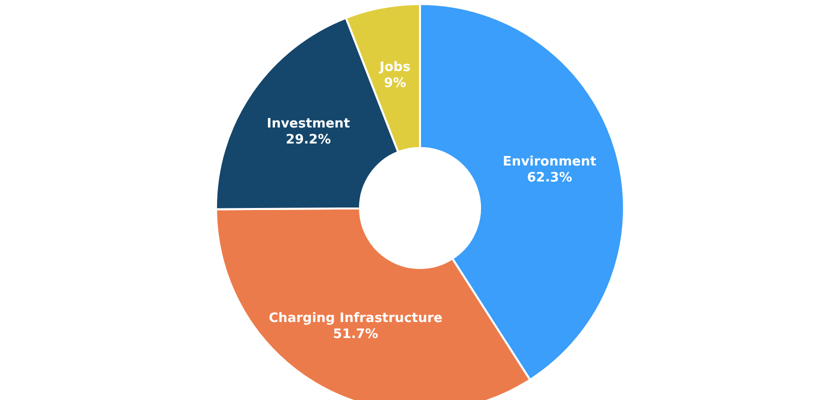 This screenshot has height=400, width=840. What do you see at coordinates (355, 334) in the screenshot?
I see `data-label: 51.7%` at bounding box center [355, 334].